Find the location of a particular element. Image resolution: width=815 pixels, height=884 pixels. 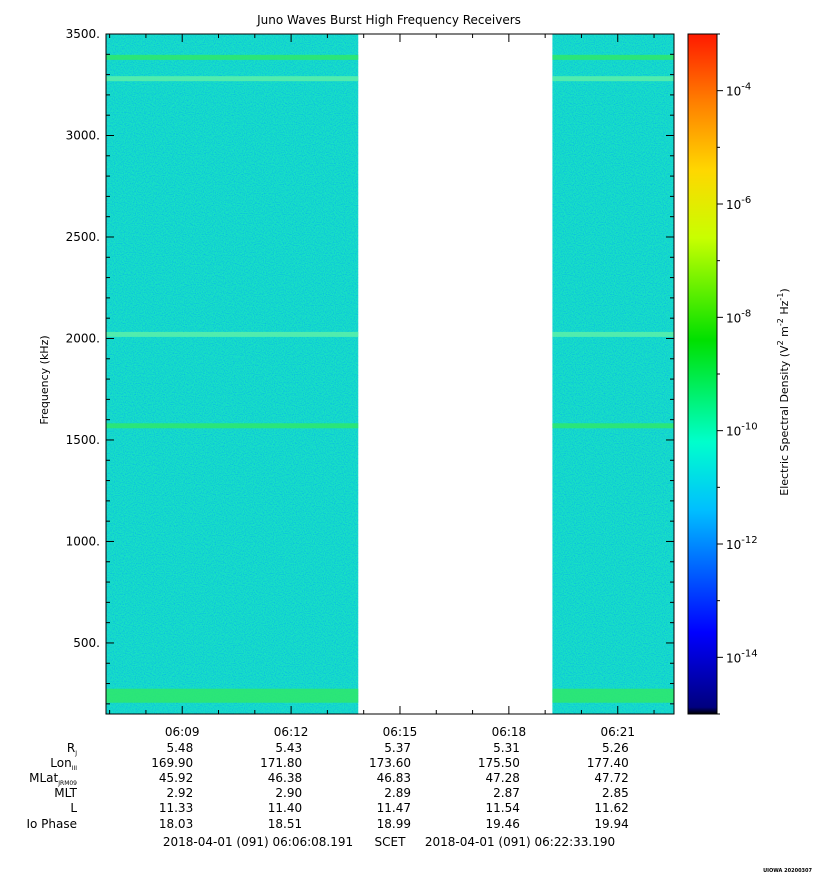

ephemeris-value: 19.94 is located at coordinates (611, 824).